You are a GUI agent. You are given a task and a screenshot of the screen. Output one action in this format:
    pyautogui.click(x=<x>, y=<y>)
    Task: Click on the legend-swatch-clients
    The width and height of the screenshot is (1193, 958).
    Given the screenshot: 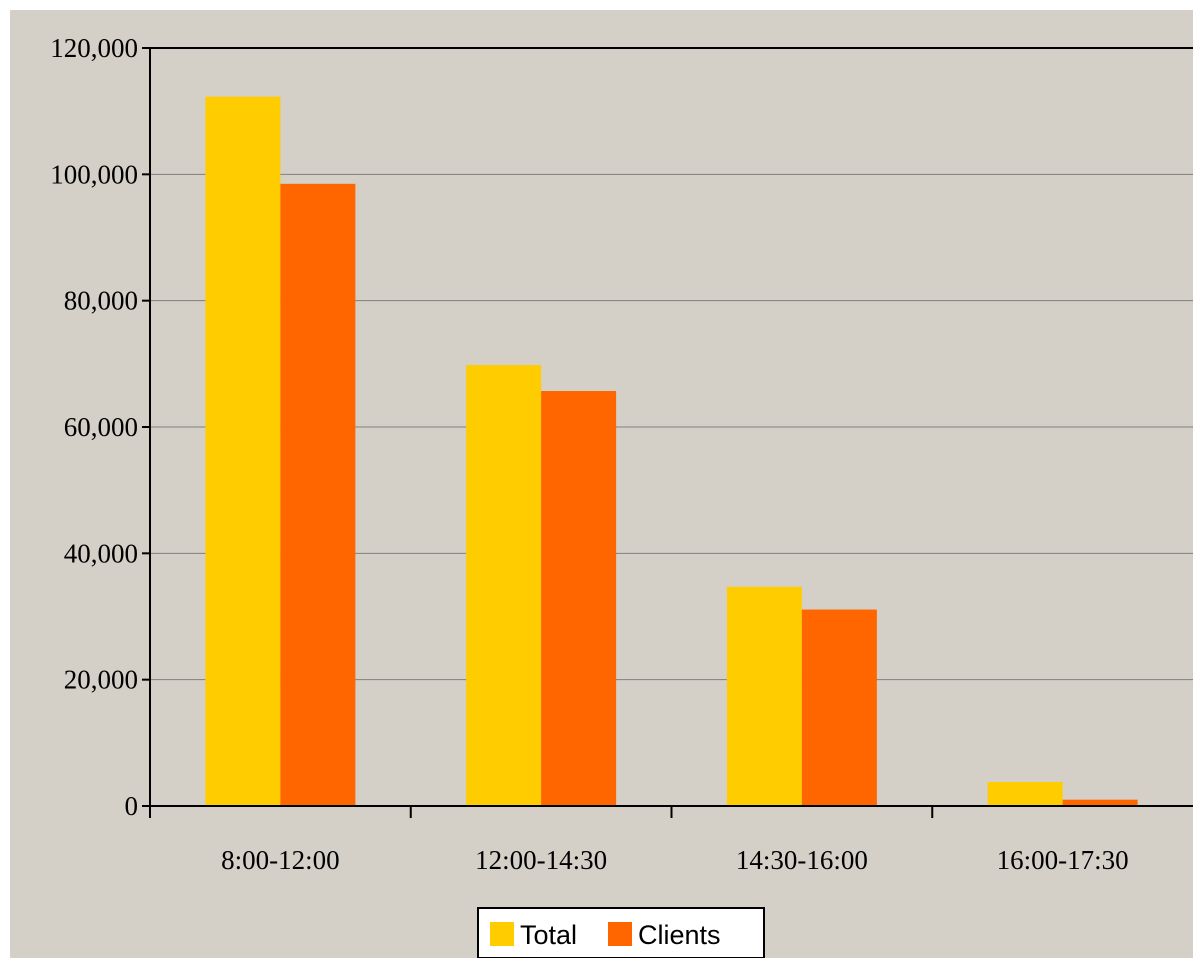 What is the action you would take?
    pyautogui.click(x=620, y=934)
    